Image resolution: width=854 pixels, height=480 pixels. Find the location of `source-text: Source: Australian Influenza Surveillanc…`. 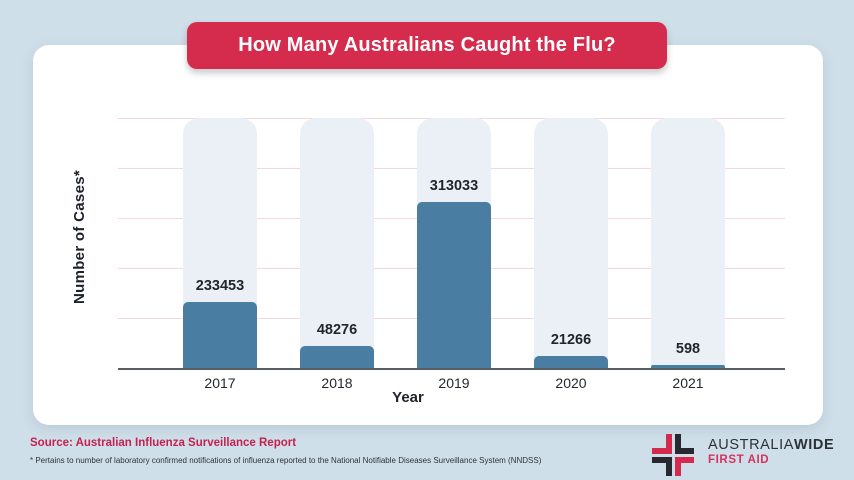

source-text: Source: Australian Influenza Surveillanc… is located at coordinates (163, 443).